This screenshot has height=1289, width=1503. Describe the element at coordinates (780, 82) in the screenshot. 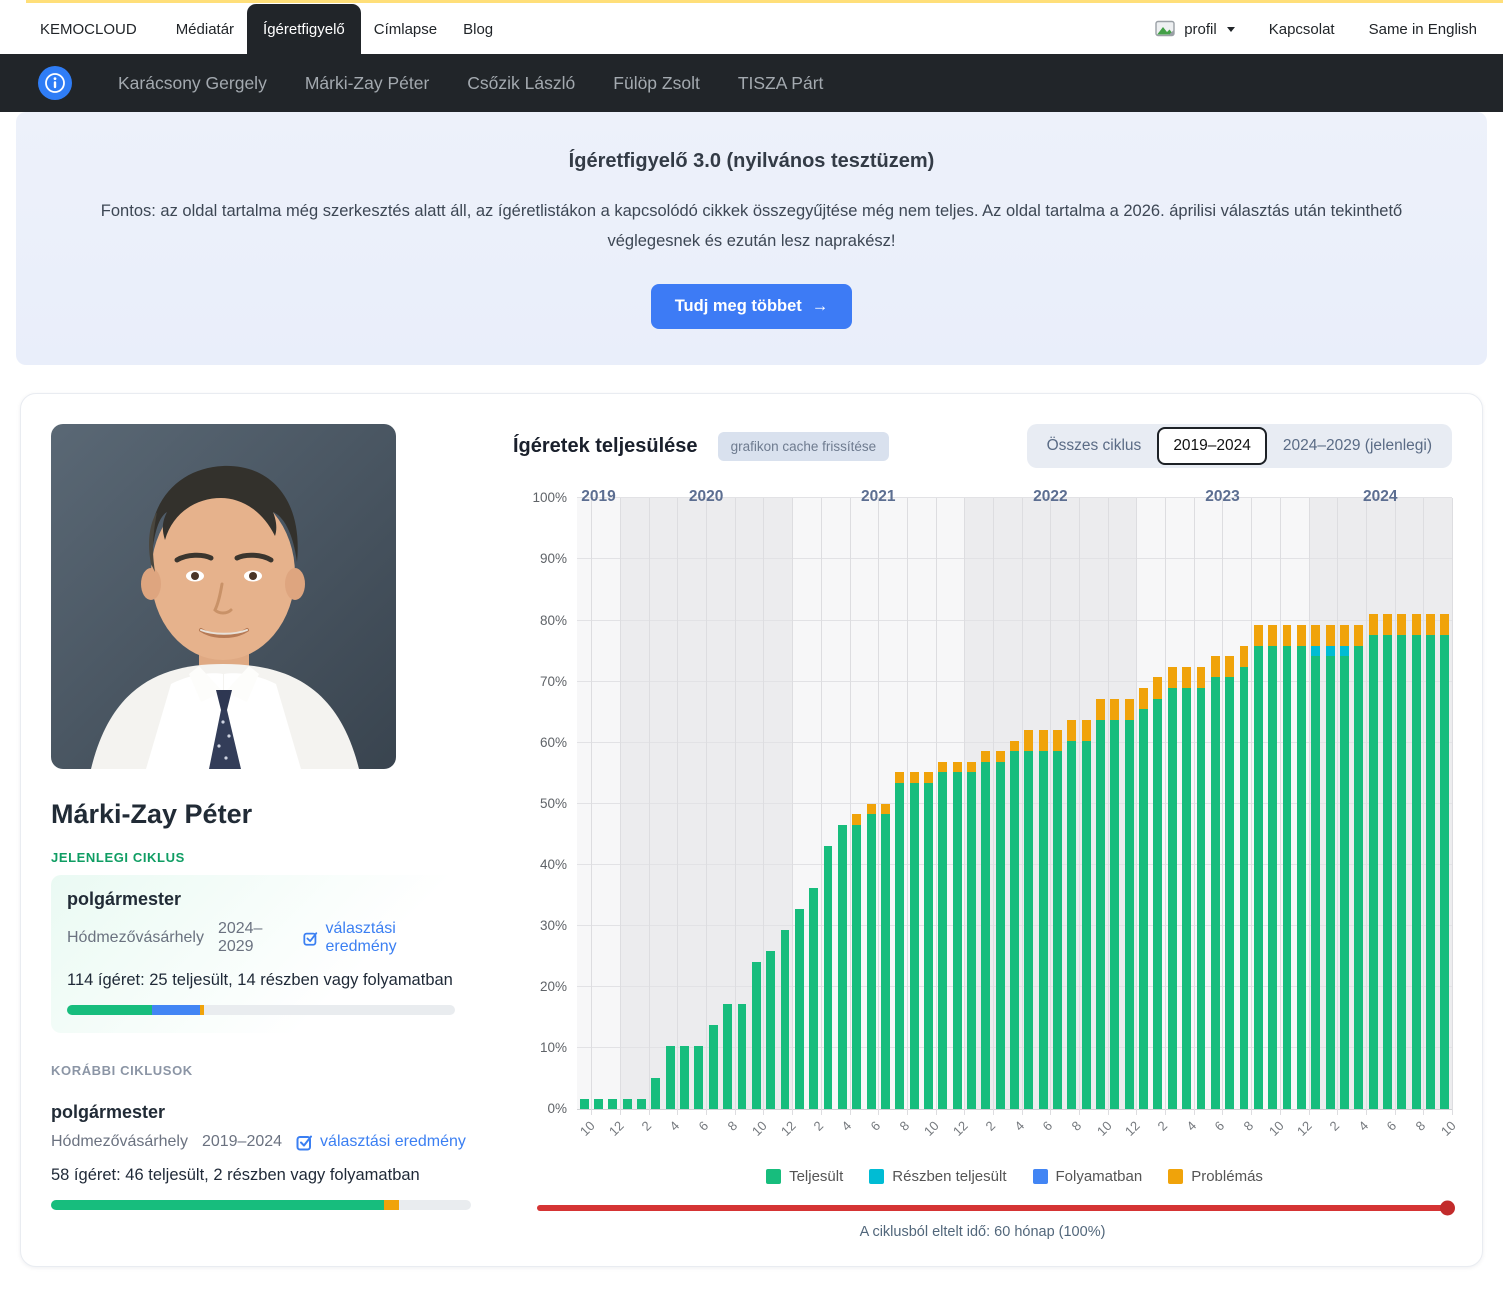

I see `nav-link-tisza-part: TISZA Párt` at that location.